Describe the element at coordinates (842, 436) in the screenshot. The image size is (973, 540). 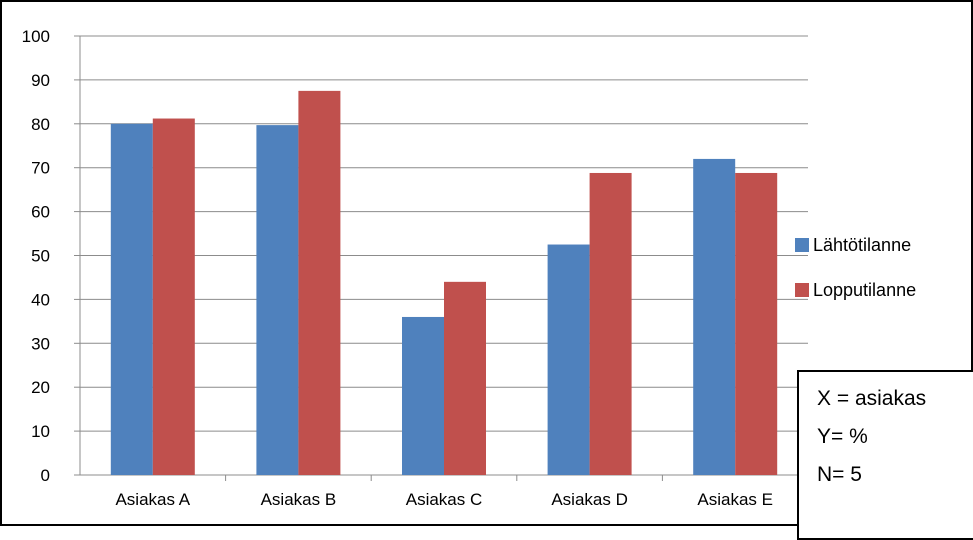
I see `annotation-y-line: Y= %` at that location.